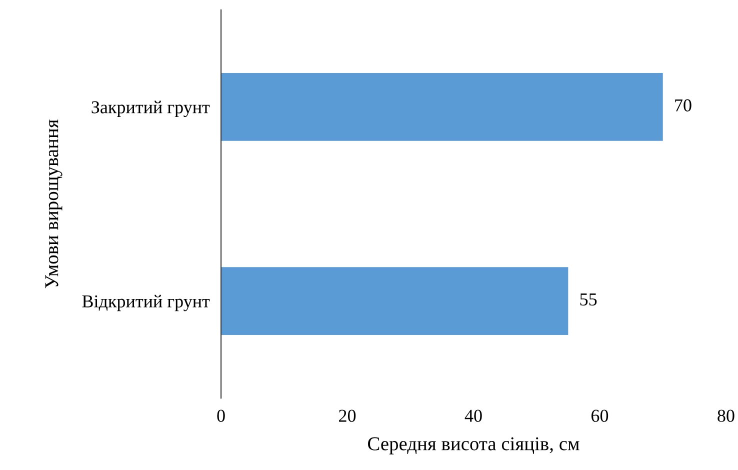 The width and height of the screenshot is (738, 470). Describe the element at coordinates (588, 300) in the screenshot. I see `data-label: 55` at that location.